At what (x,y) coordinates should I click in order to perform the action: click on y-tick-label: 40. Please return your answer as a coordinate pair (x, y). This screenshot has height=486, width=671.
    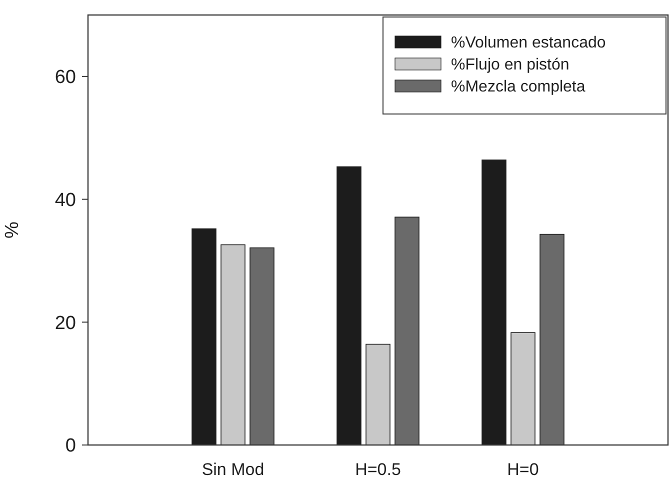
    Looking at the image, I should click on (65, 200).